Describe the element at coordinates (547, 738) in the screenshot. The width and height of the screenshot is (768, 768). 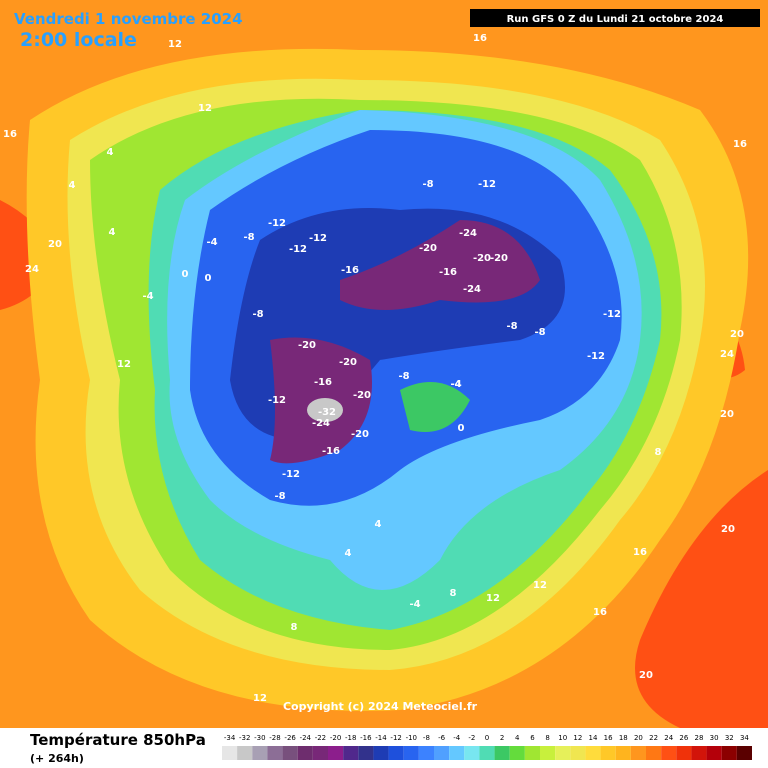
I see `scale-label: 8` at that location.